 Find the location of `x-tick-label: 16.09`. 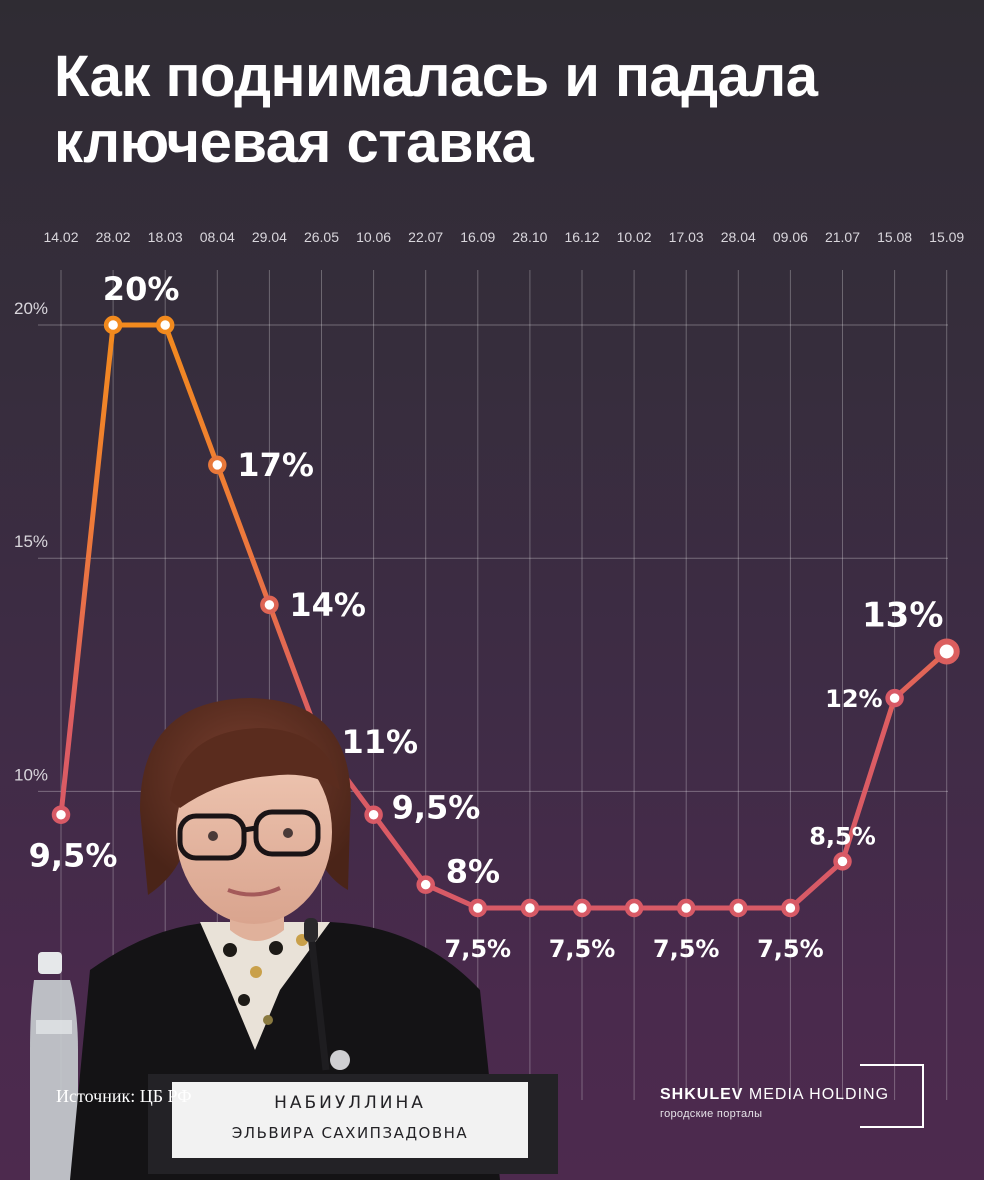

x-tick-label: 16.09 is located at coordinates (477, 237).